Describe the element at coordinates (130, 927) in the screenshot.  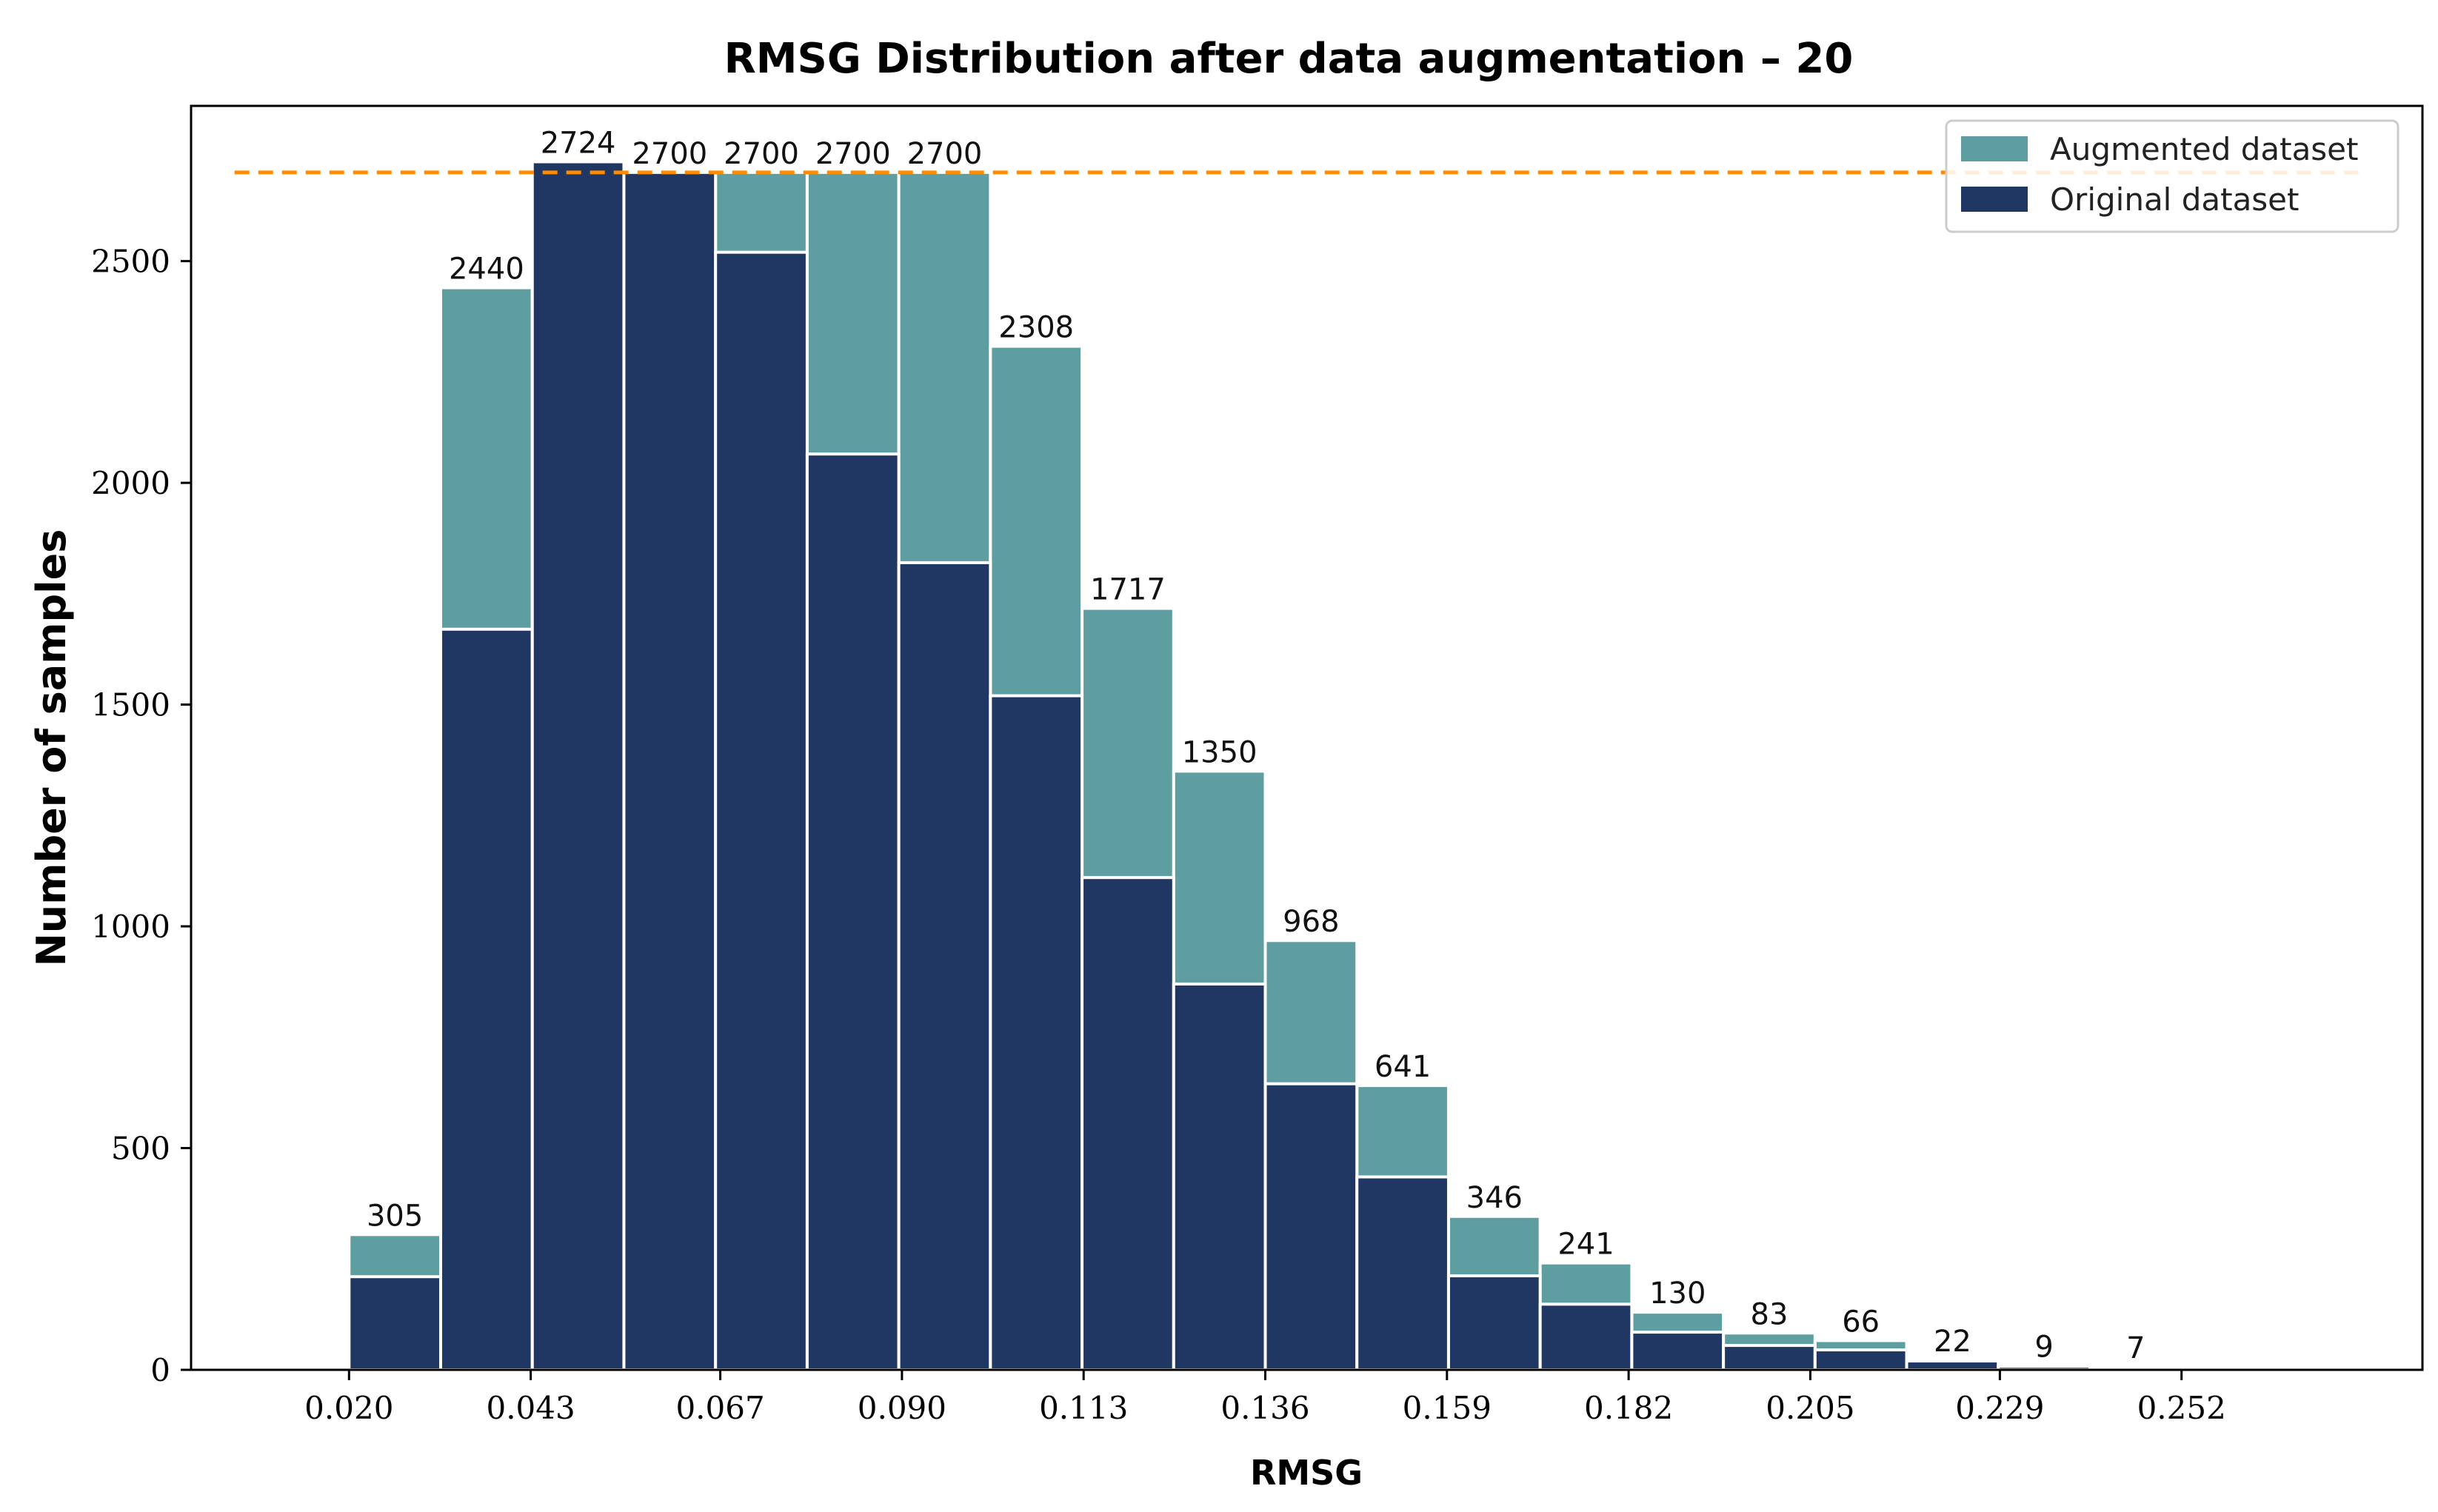
I see `y-tick-label-2: 1000` at that location.